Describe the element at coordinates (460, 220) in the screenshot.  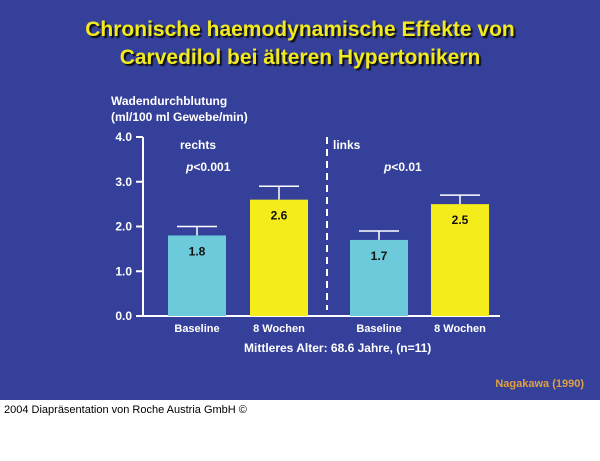
I see `bar-value-label: 2.5` at that location.